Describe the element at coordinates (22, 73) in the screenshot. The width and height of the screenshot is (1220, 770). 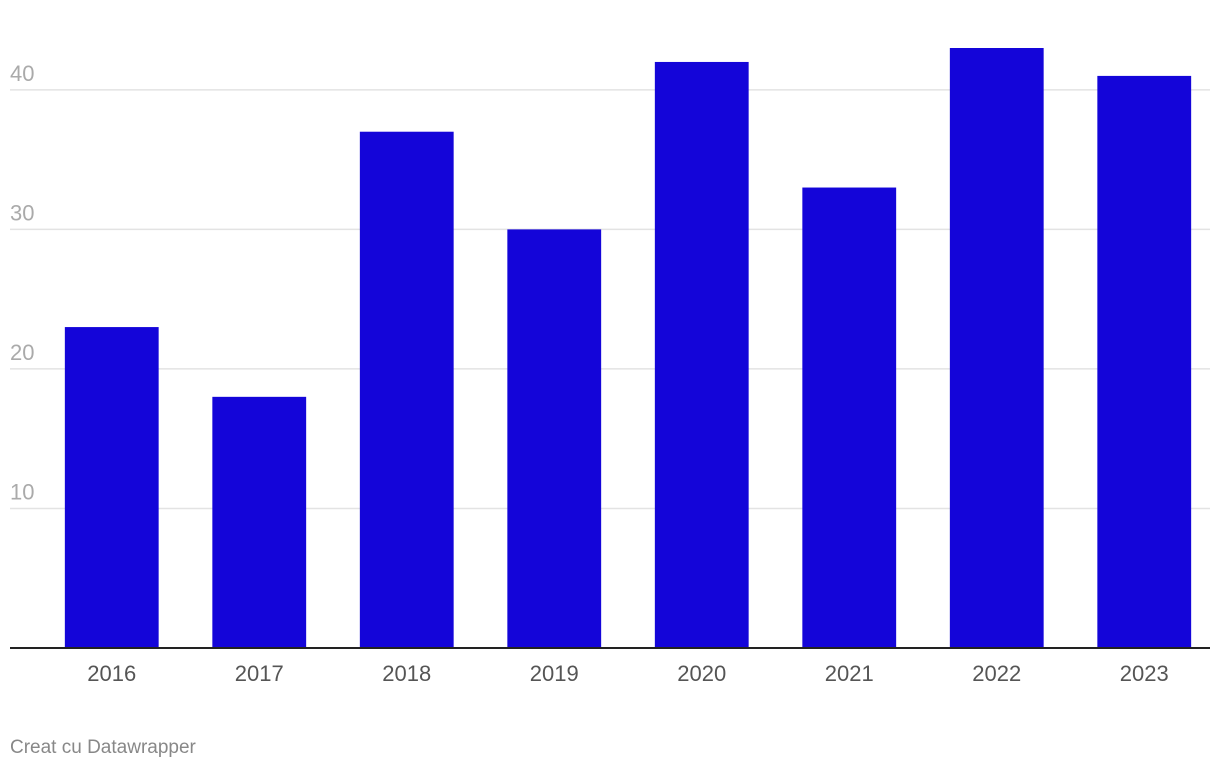
I see `y-tick-label: 40` at that location.